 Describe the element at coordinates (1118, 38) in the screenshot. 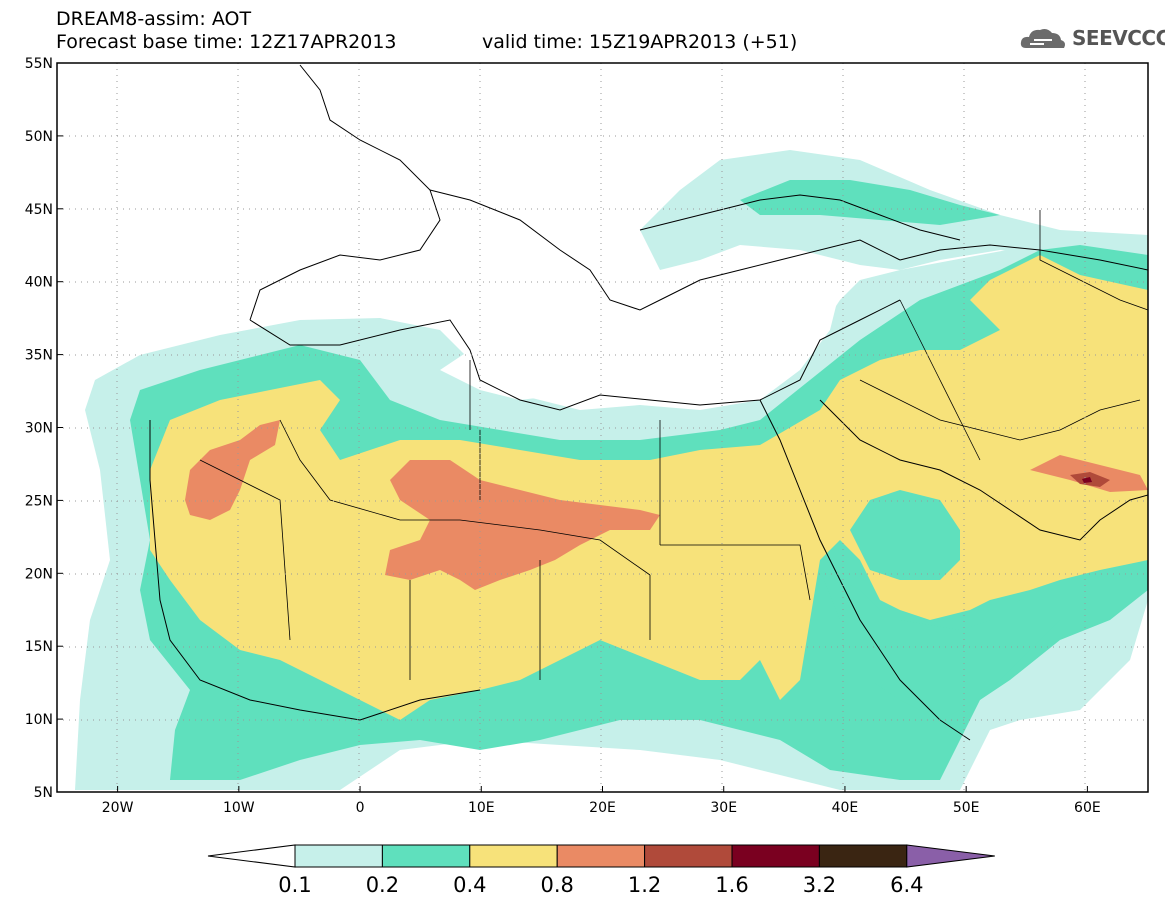

I see `seevccc-logo: SEEVCCC` at that location.